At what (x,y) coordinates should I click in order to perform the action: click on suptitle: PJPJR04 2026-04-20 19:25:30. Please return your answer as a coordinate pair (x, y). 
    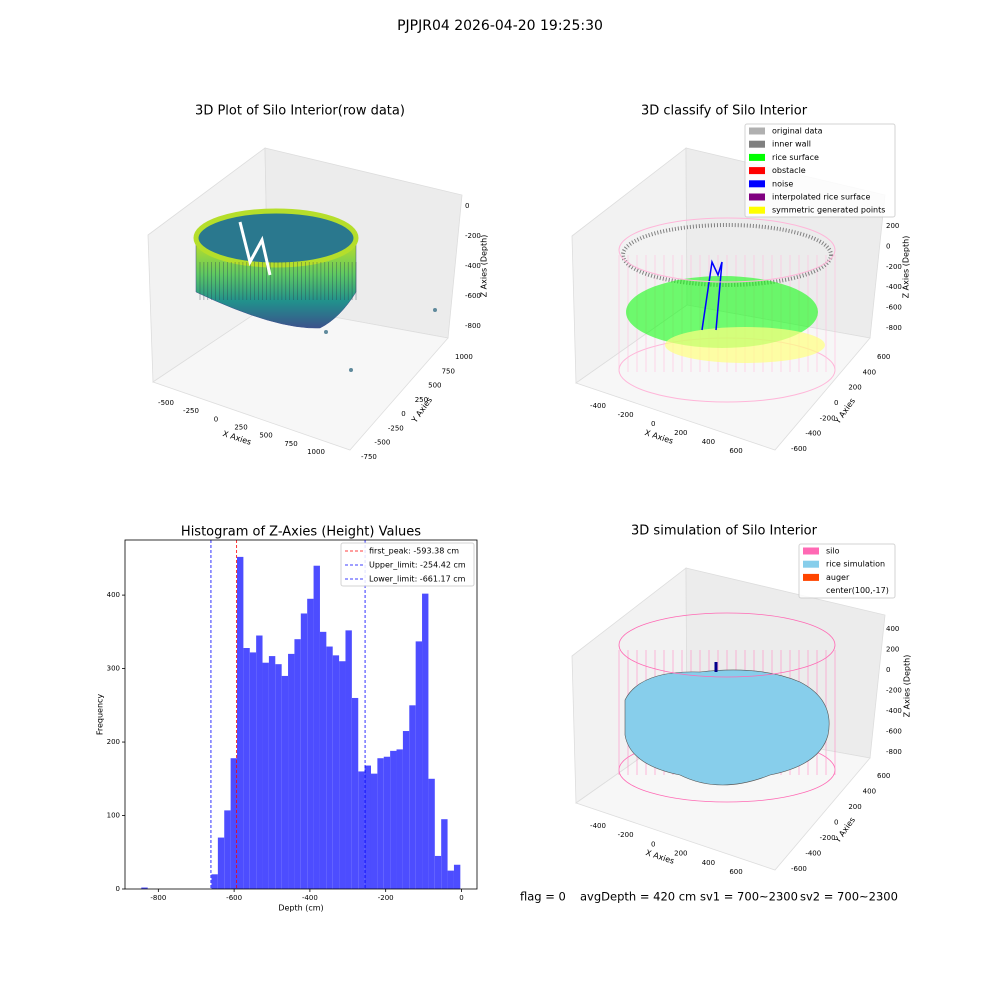
    Looking at the image, I should click on (500, 26).